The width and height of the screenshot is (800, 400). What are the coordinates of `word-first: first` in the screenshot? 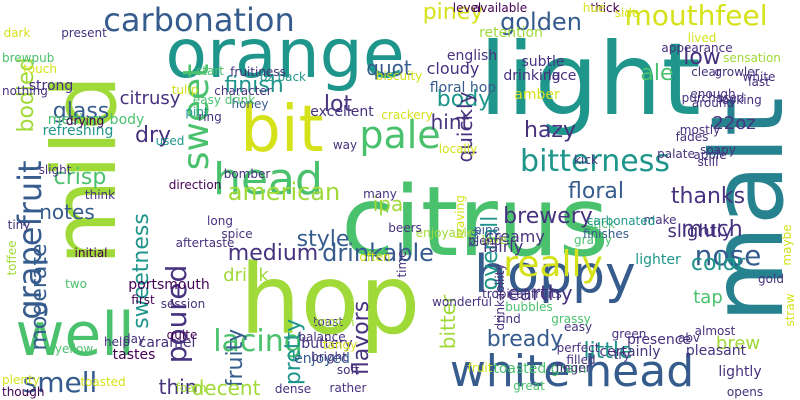 It's located at (143, 300).